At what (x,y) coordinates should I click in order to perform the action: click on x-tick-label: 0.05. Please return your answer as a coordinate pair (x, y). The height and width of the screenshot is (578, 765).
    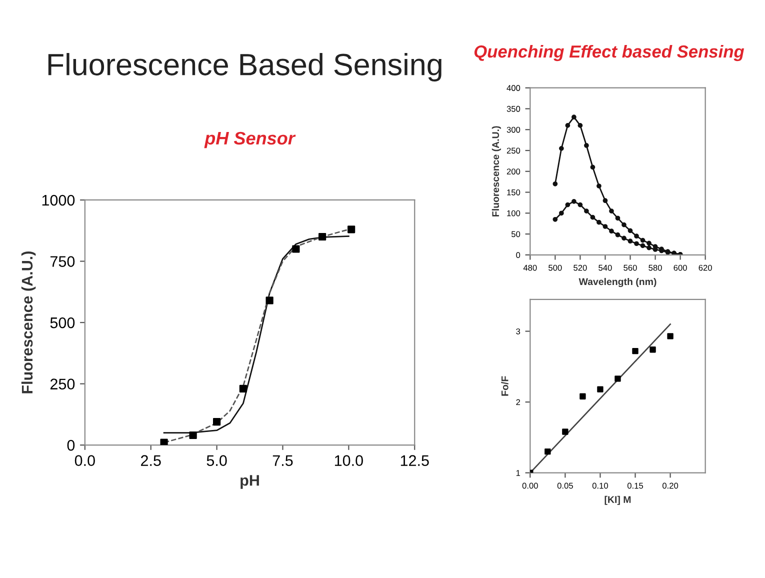
    Looking at the image, I should click on (565, 485).